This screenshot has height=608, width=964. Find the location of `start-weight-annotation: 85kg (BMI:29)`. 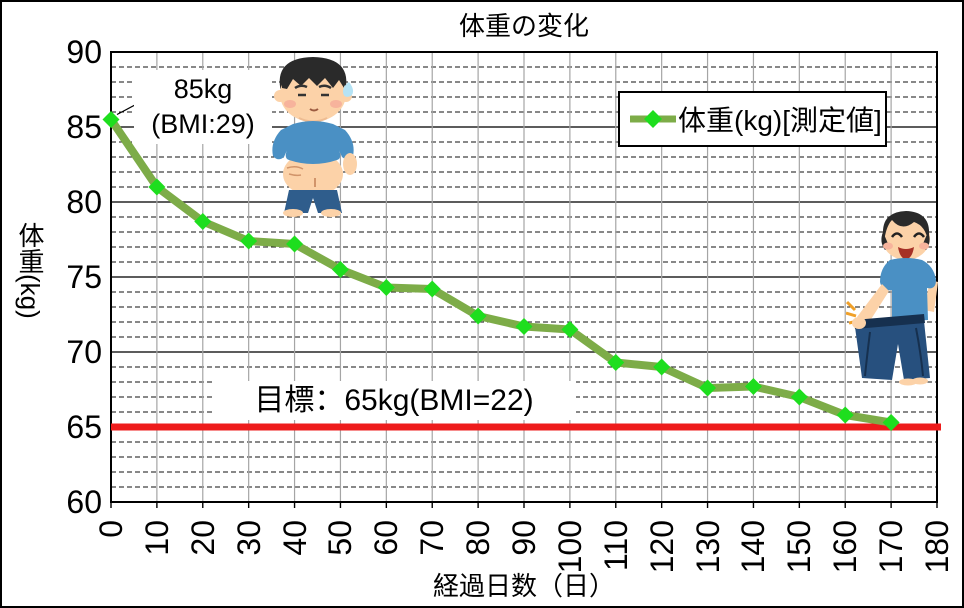

start-weight-annotation: 85kg (BMI:29) is located at coordinates (203, 107).